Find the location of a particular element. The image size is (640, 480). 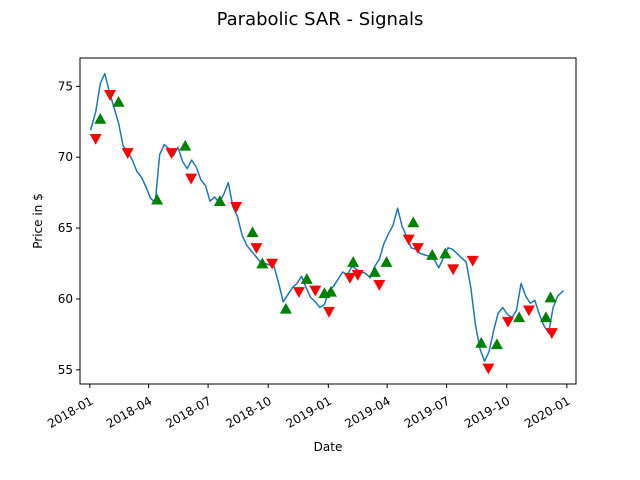

x-axis-label: Date is located at coordinates (328, 447).